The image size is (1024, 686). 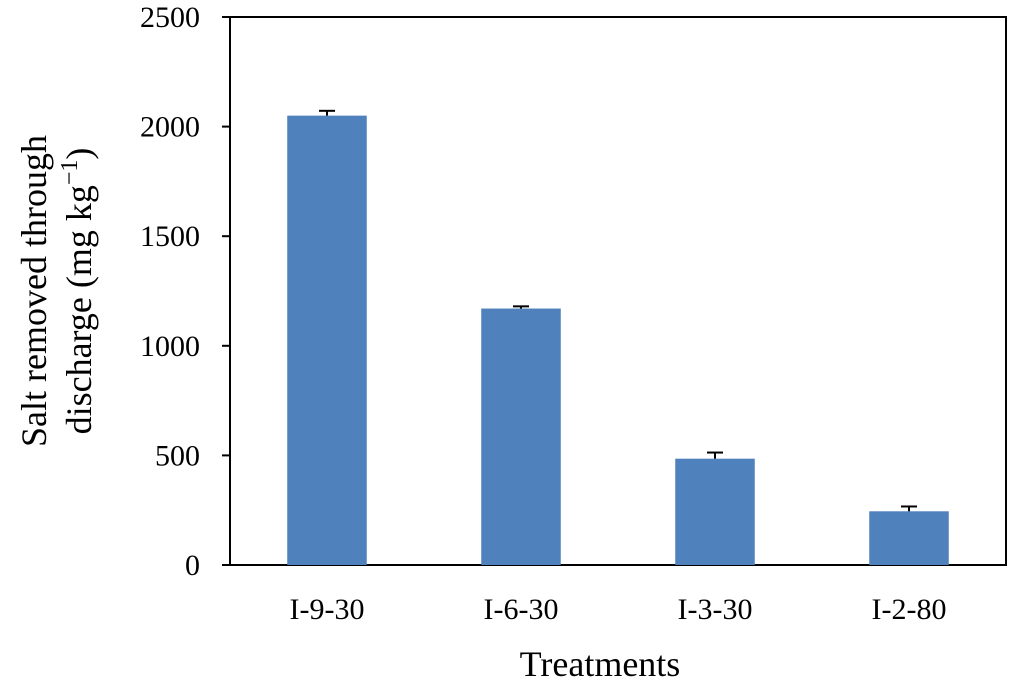 I want to click on y-axis: 0 500 1000 1500 2000 2500, so click(x=185, y=291).